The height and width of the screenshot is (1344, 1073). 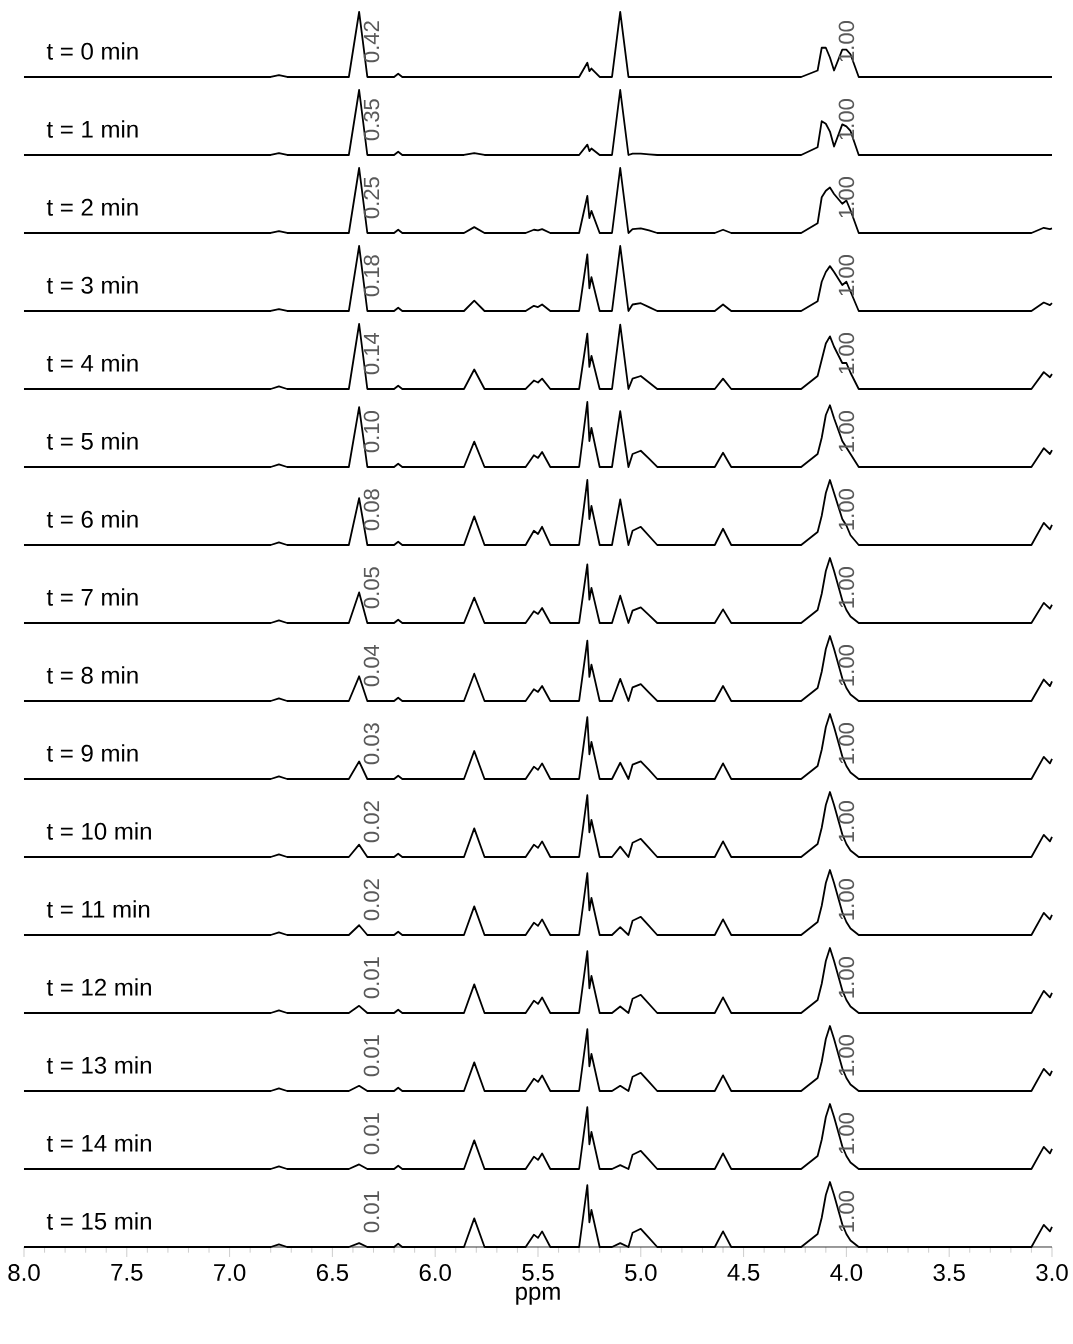 What do you see at coordinates (1052, 1273) in the screenshot?
I see `x-tick-label: 3.0` at bounding box center [1052, 1273].